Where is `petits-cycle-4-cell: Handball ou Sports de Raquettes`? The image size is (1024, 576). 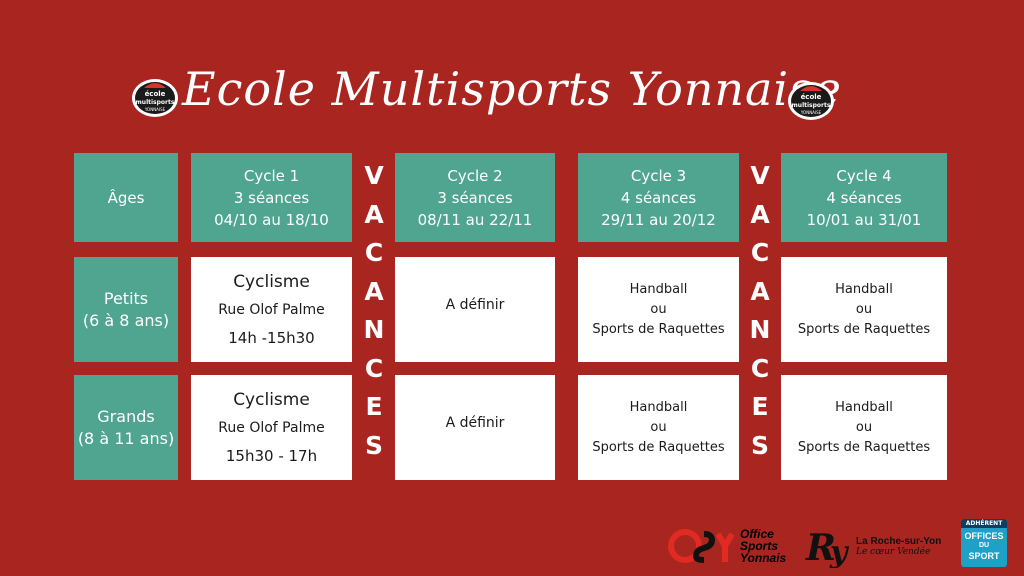
petits-cycle-4-cell: Handball ou Sports de Raquettes is located at coordinates (864, 309).